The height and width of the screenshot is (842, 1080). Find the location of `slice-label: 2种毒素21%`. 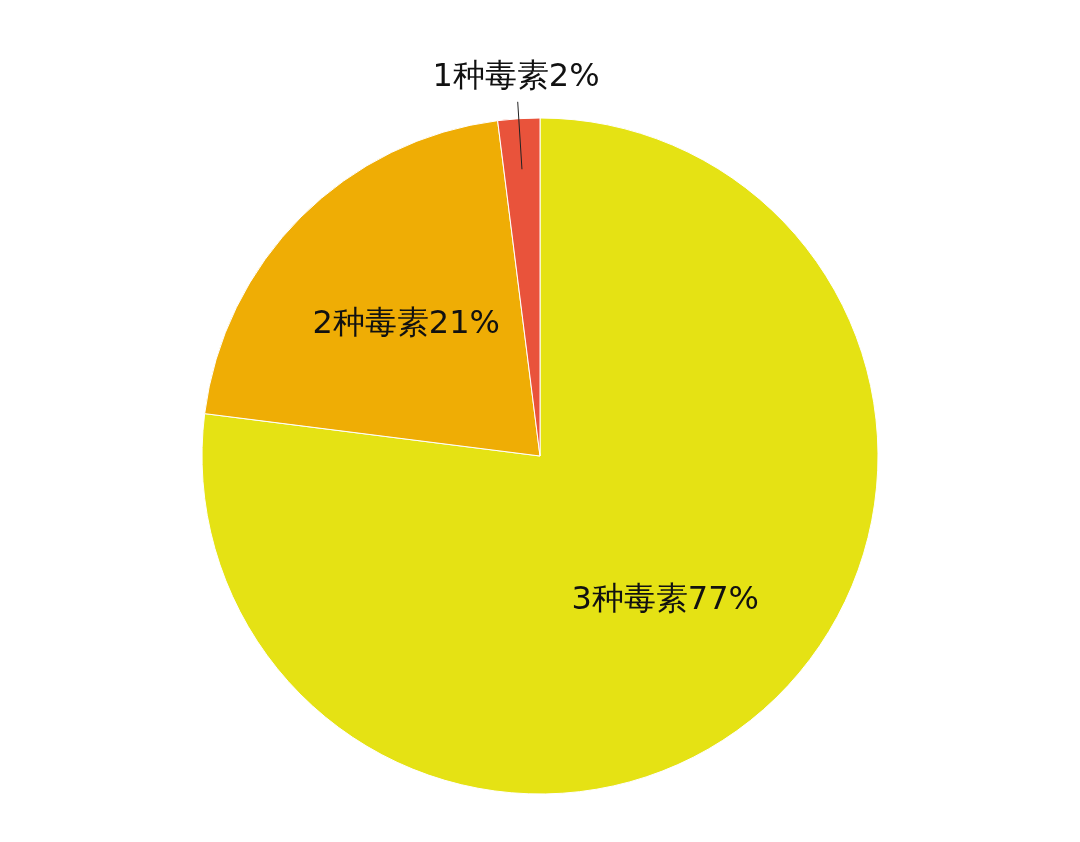

slice-label: 2种毒素21% is located at coordinates (406, 322).